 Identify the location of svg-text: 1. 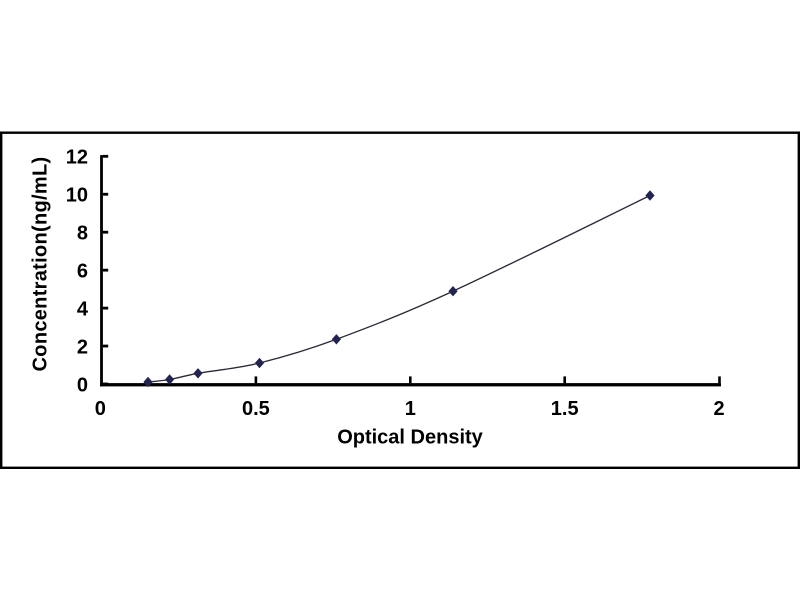
(410, 409).